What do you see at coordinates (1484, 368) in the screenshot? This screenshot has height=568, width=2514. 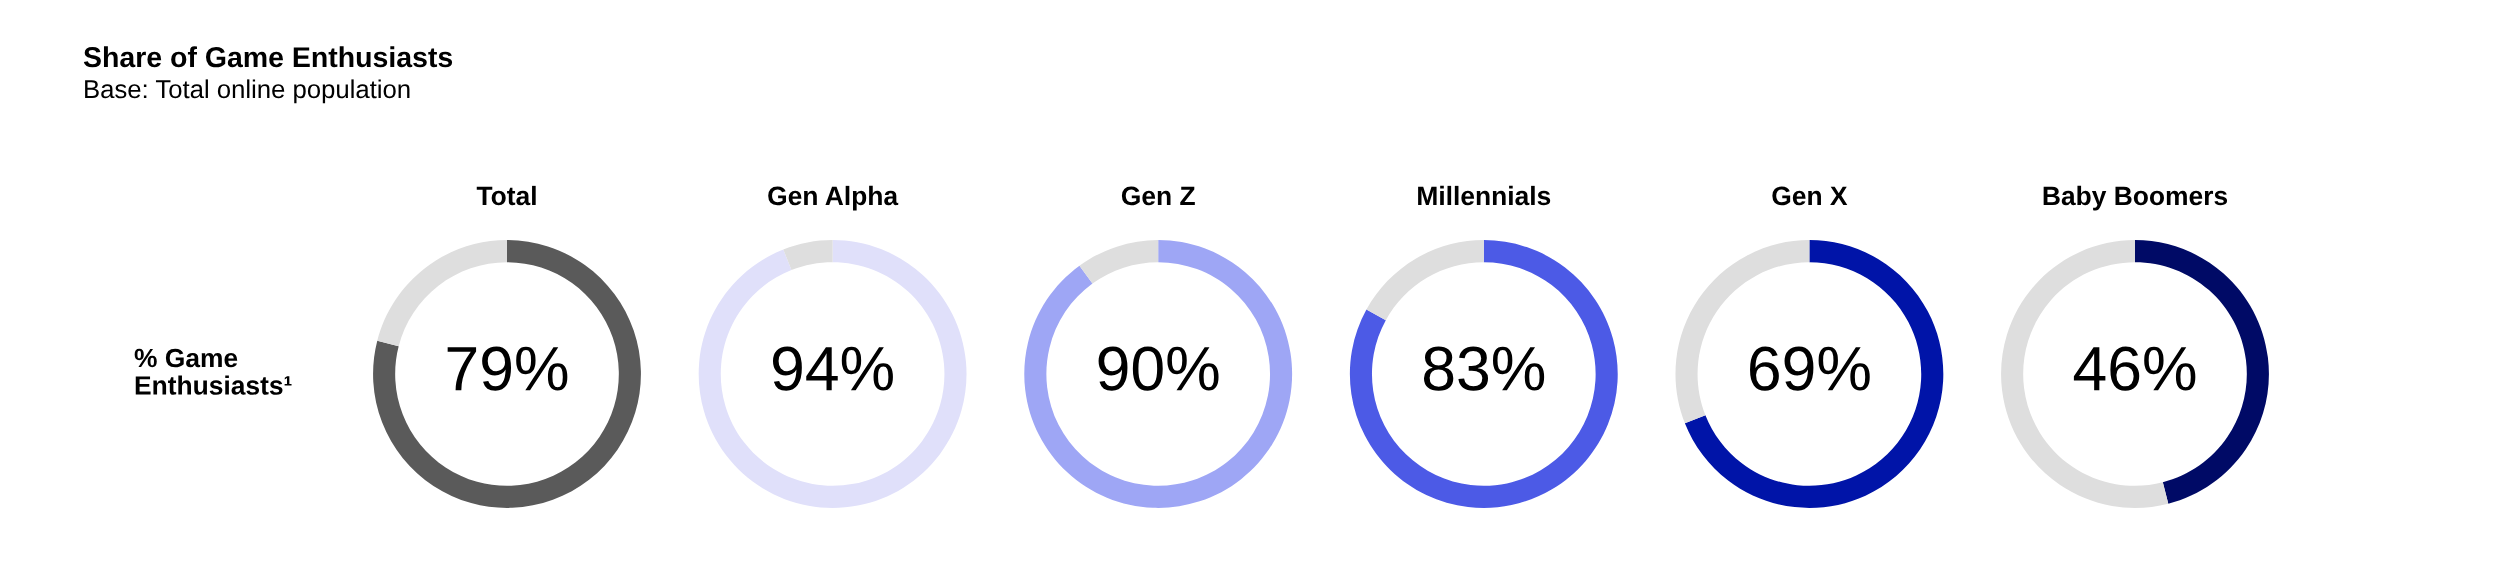 I see `data-label: 83%` at bounding box center [1484, 368].